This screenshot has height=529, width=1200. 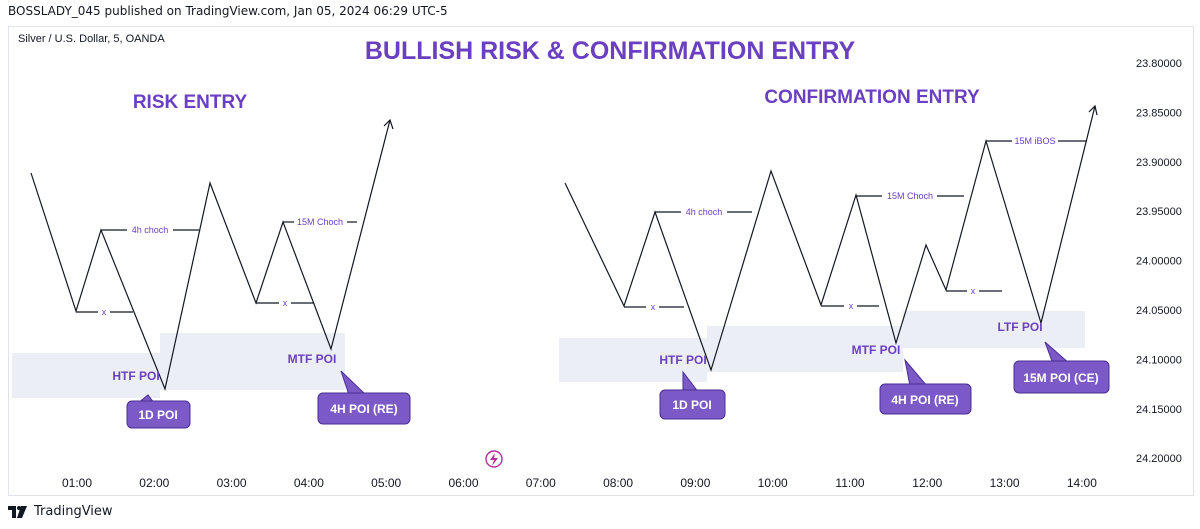 What do you see at coordinates (618, 483) in the screenshot?
I see `time-tick-label: 08:00` at bounding box center [618, 483].